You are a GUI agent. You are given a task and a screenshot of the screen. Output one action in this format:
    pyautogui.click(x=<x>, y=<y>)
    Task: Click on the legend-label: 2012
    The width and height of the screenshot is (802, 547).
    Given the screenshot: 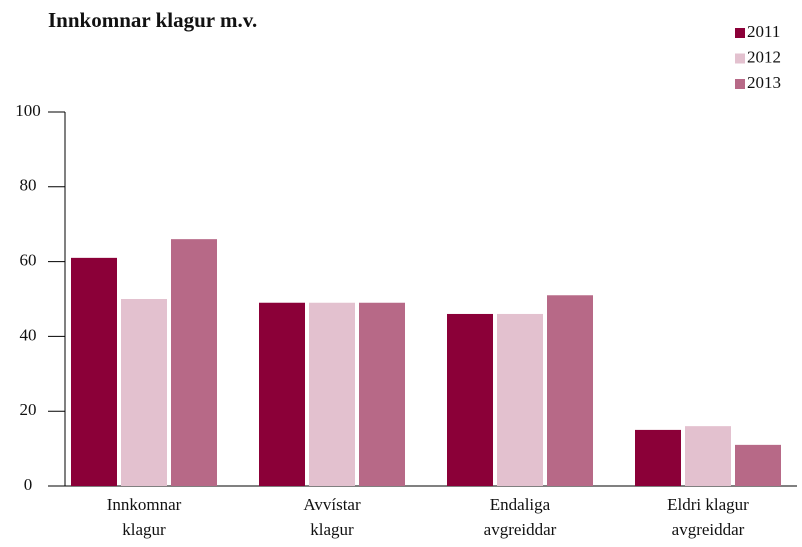 What is the action you would take?
    pyautogui.click(x=764, y=56)
    